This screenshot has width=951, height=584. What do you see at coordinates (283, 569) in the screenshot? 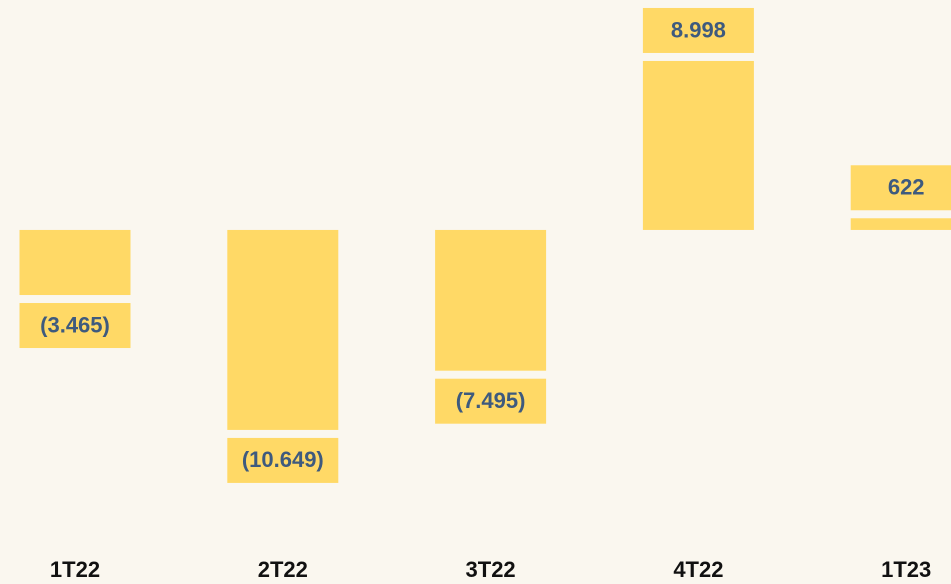
I see `x-tick-label: 2T22` at bounding box center [283, 569].